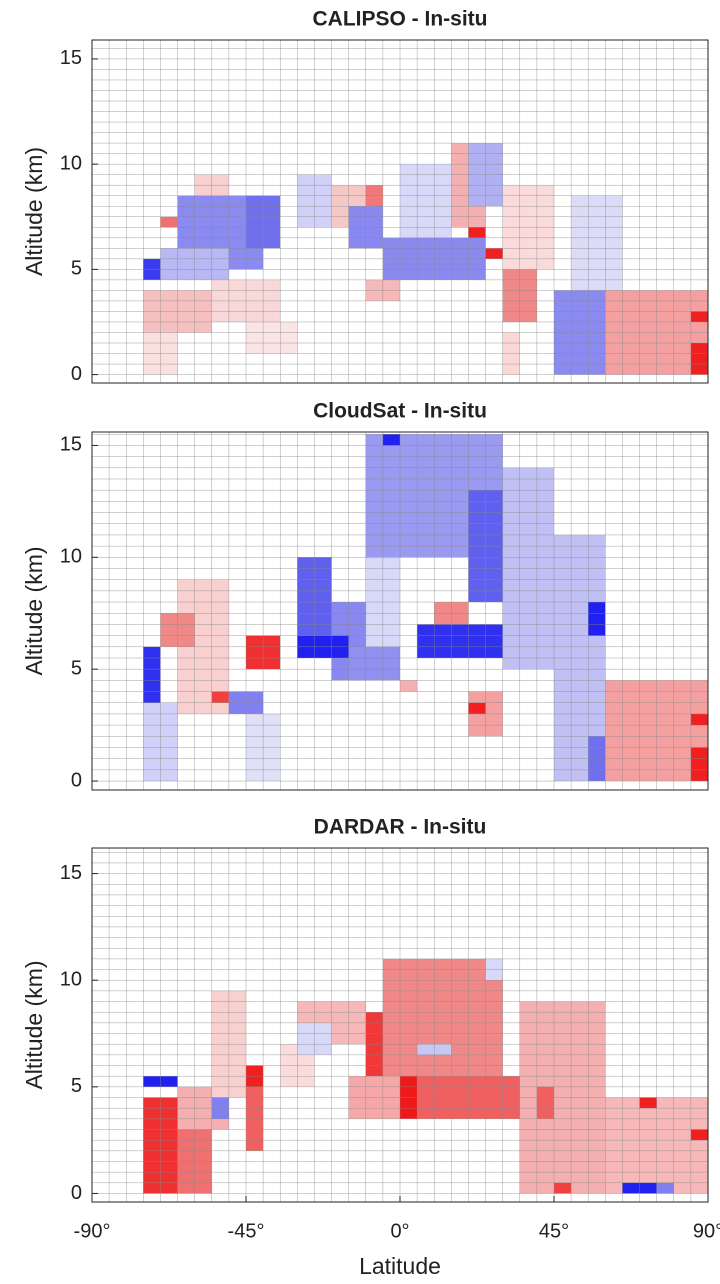 This screenshot has width=720, height=1284. Describe the element at coordinates (399, 1231) in the screenshot. I see `x-tick-label: 0°` at that location.